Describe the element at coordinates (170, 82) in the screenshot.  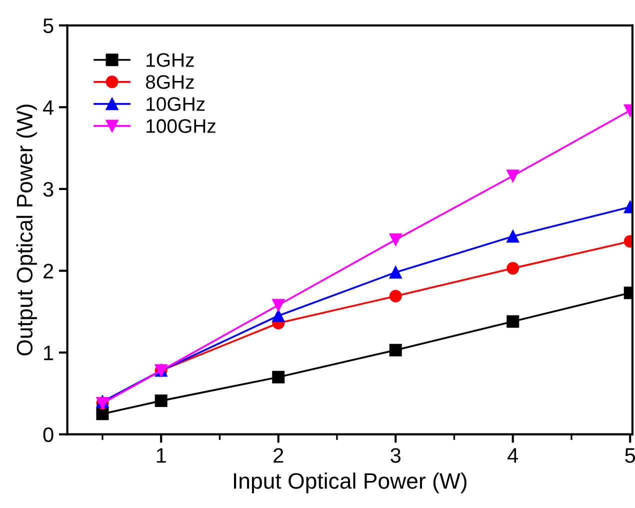
I see `legend-label: 8GHz` at that location.